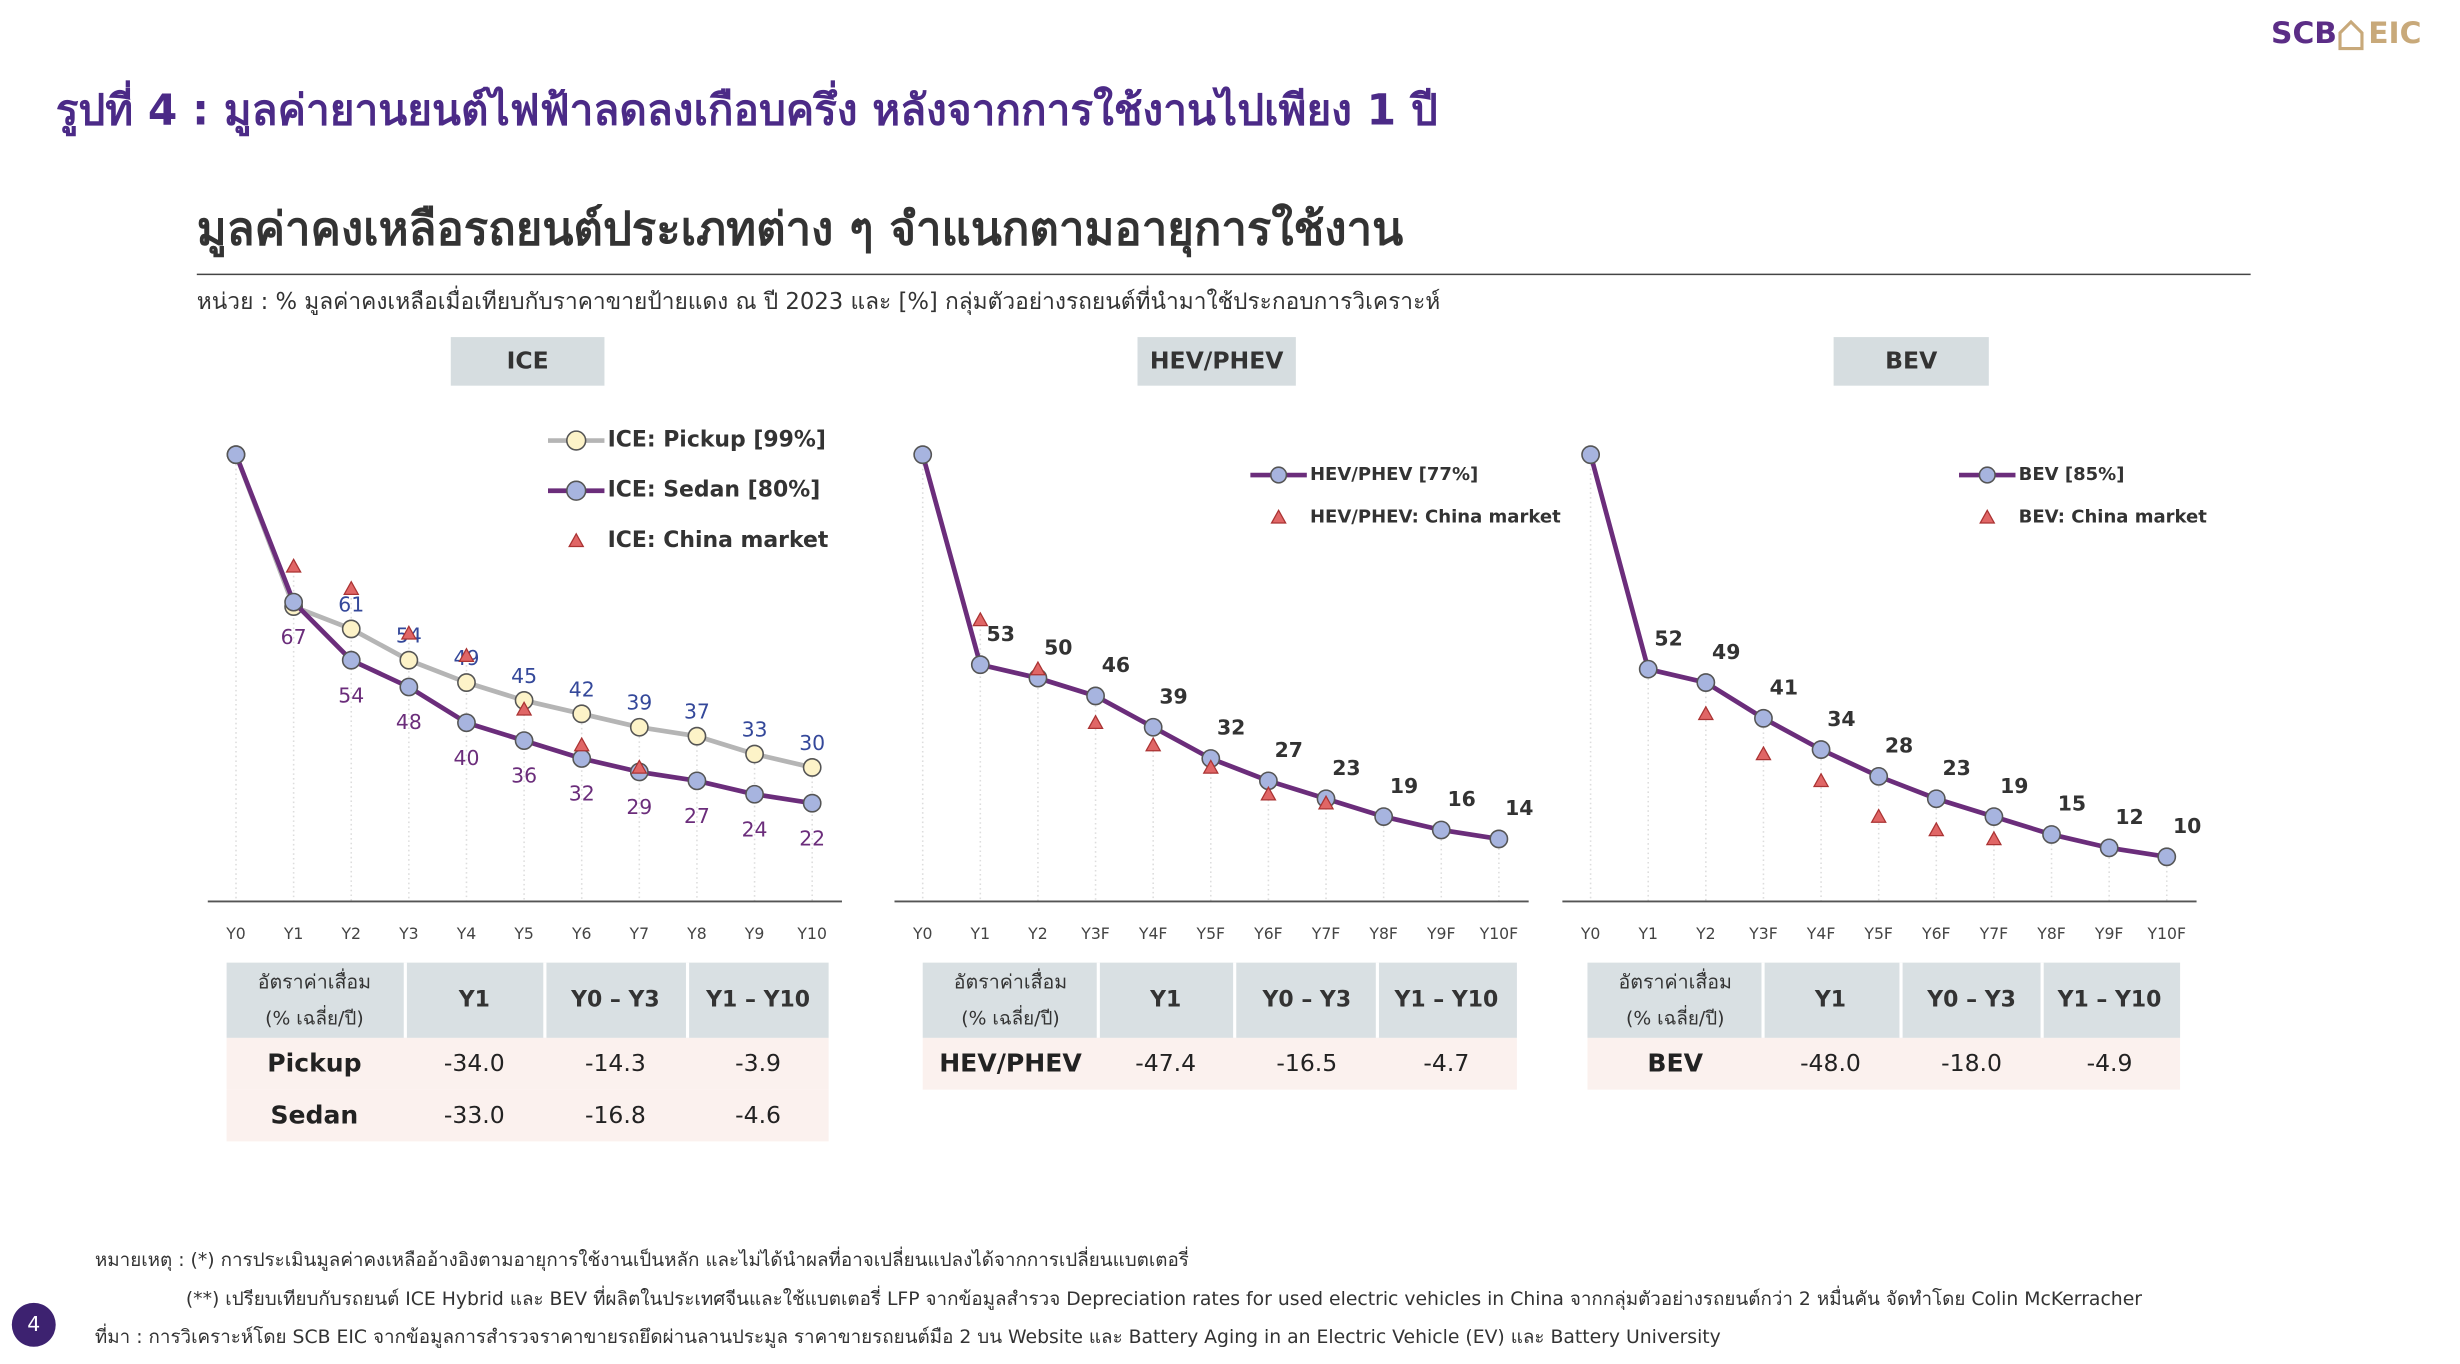 Image resolution: width=2460 pixels, height=1364 pixels. What do you see at coordinates (314, 1063) in the screenshot?
I see `table-row-label: Pickup` at bounding box center [314, 1063].